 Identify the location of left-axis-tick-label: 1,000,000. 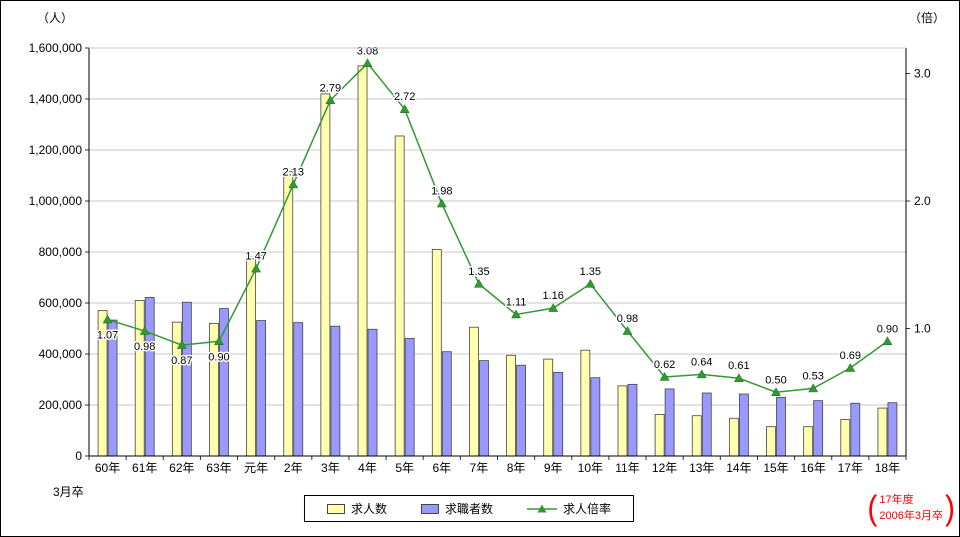
(56, 201).